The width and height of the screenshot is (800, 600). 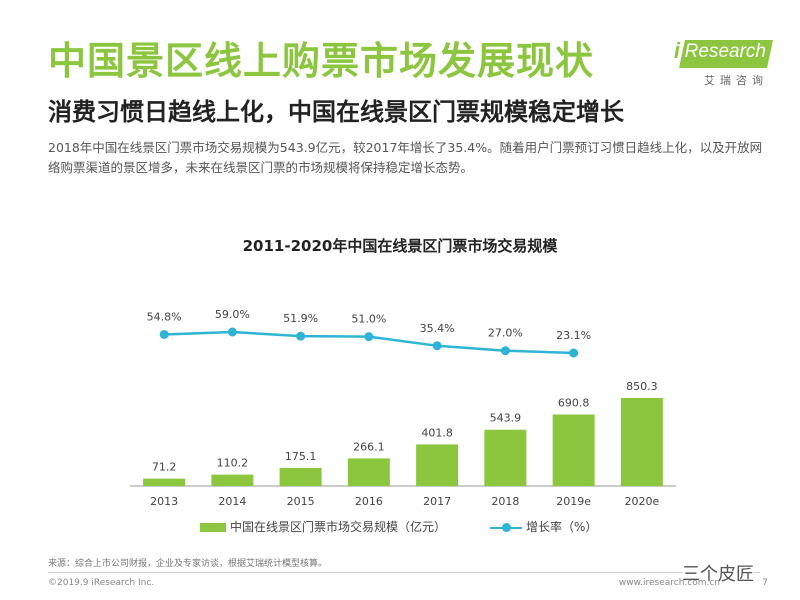 What do you see at coordinates (676, 50) in the screenshot?
I see `logo-i: i` at bounding box center [676, 50].